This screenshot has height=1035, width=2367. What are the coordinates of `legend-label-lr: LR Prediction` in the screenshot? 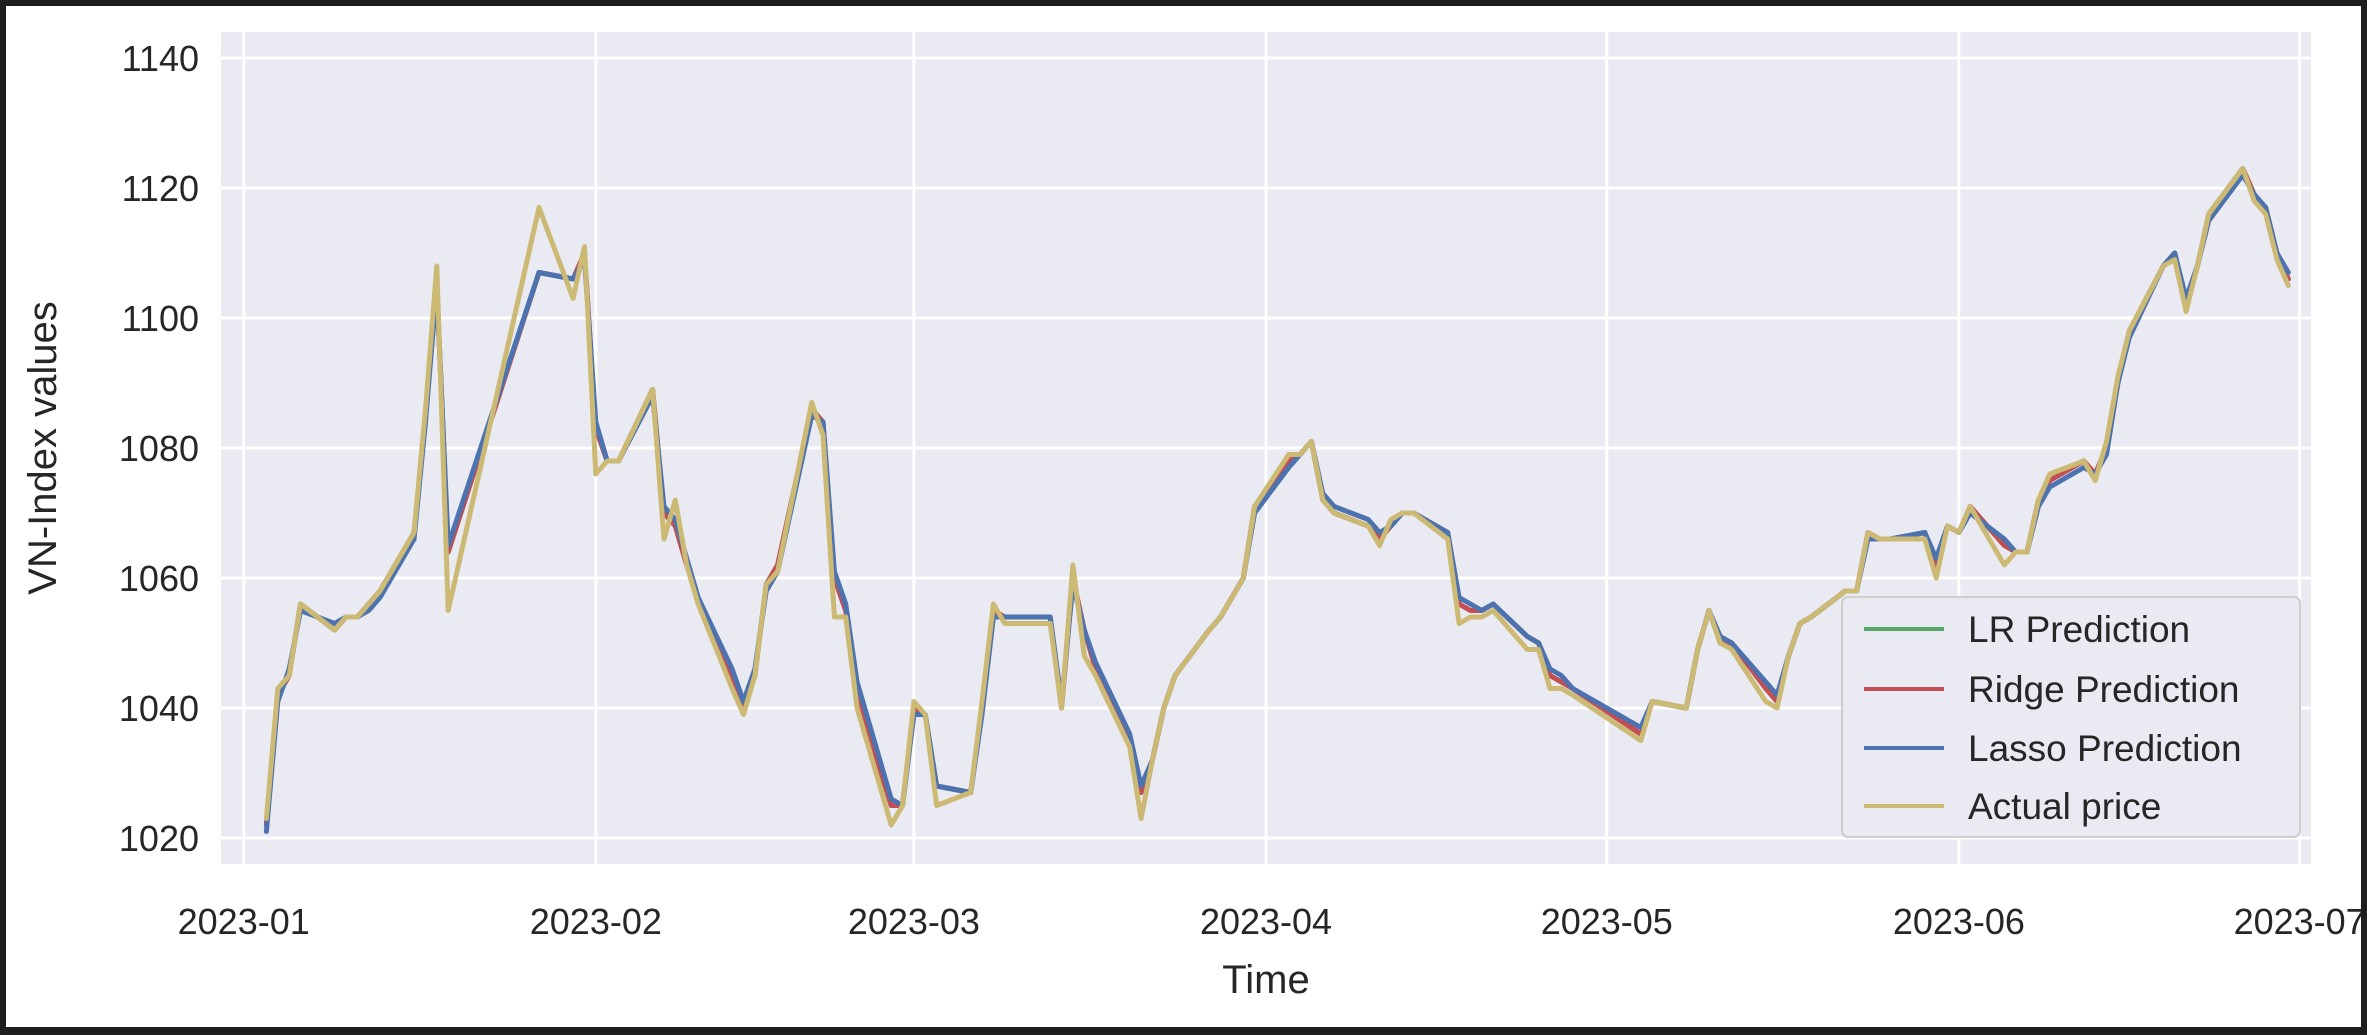 It's located at (2079, 629).